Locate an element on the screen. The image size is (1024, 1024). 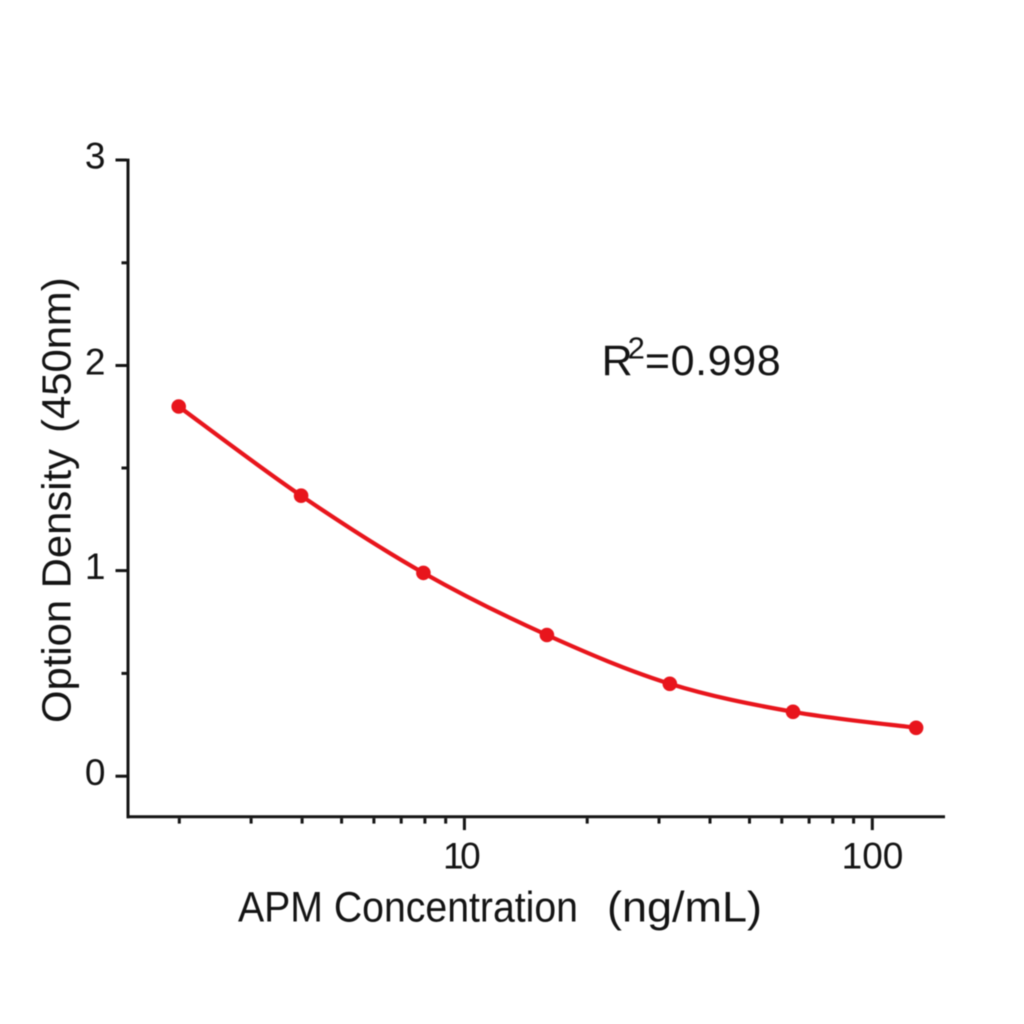
svg-text: (450nm) is located at coordinates (56, 355).